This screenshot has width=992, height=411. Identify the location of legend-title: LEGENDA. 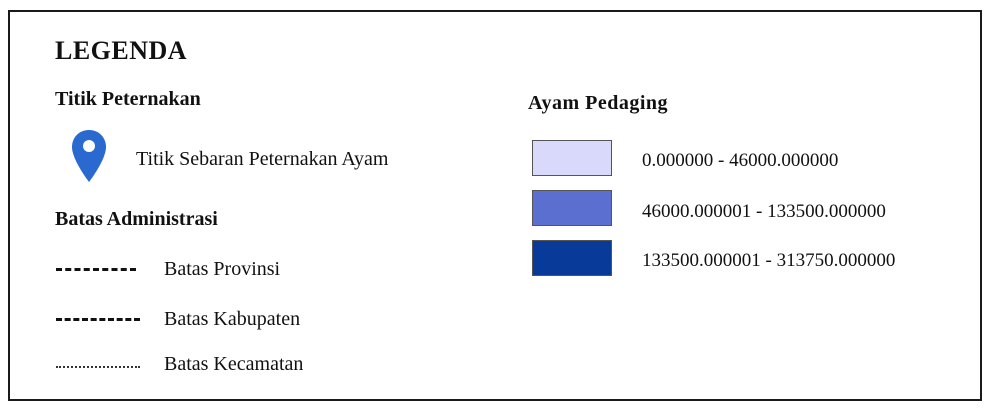
(121, 50).